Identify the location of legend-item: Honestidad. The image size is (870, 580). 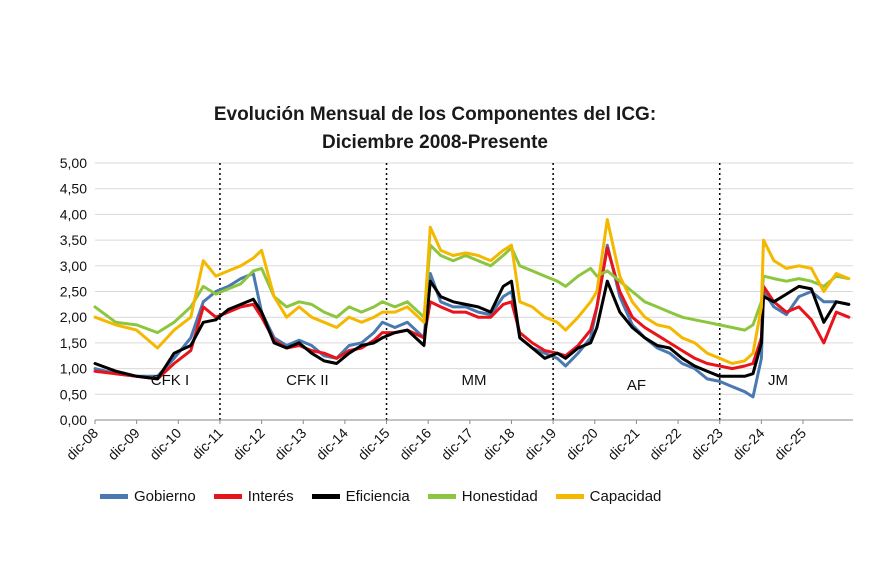
(482, 496).